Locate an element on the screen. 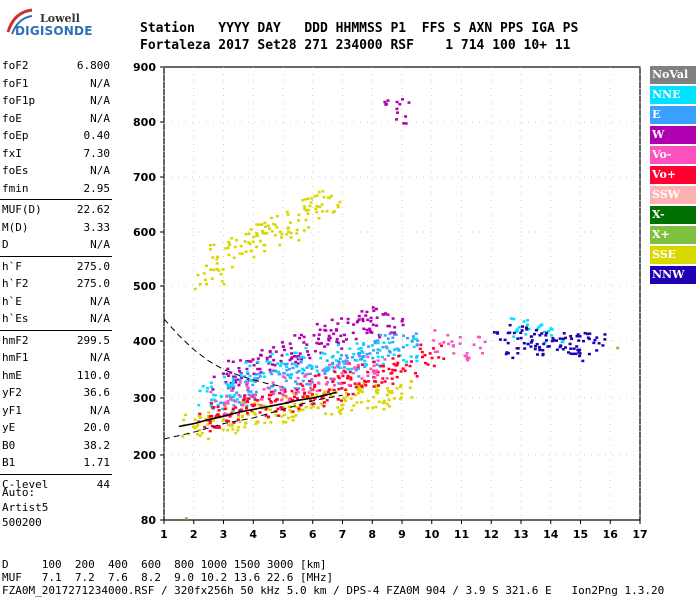  x-tick-label: 13 is located at coordinates (520, 534).